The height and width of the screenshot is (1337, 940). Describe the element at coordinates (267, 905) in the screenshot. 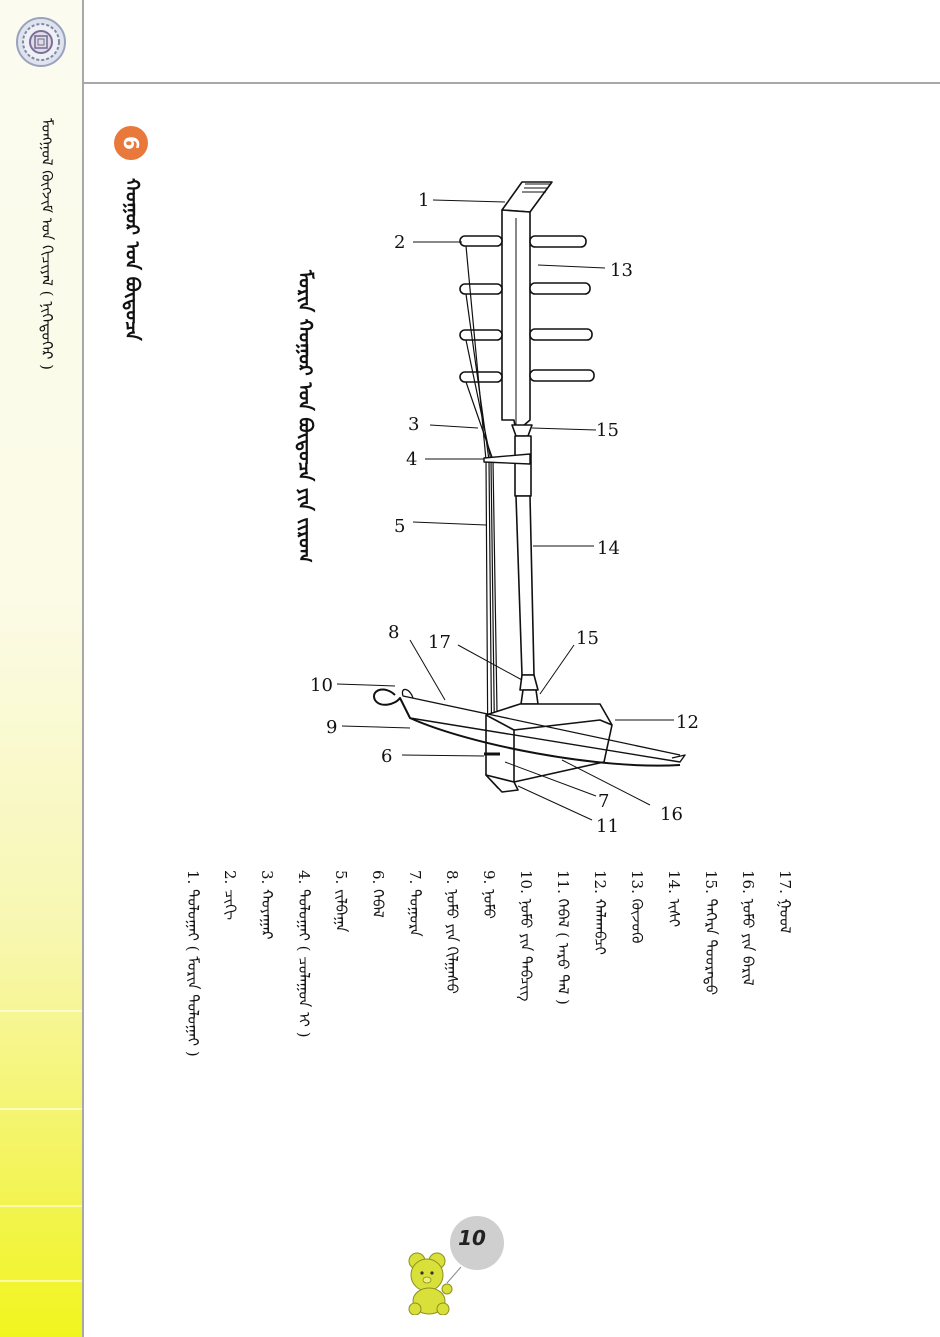

I see `legend-item: 3. ᠬᠣᠶᠠᠭᠠᠷ` at that location.